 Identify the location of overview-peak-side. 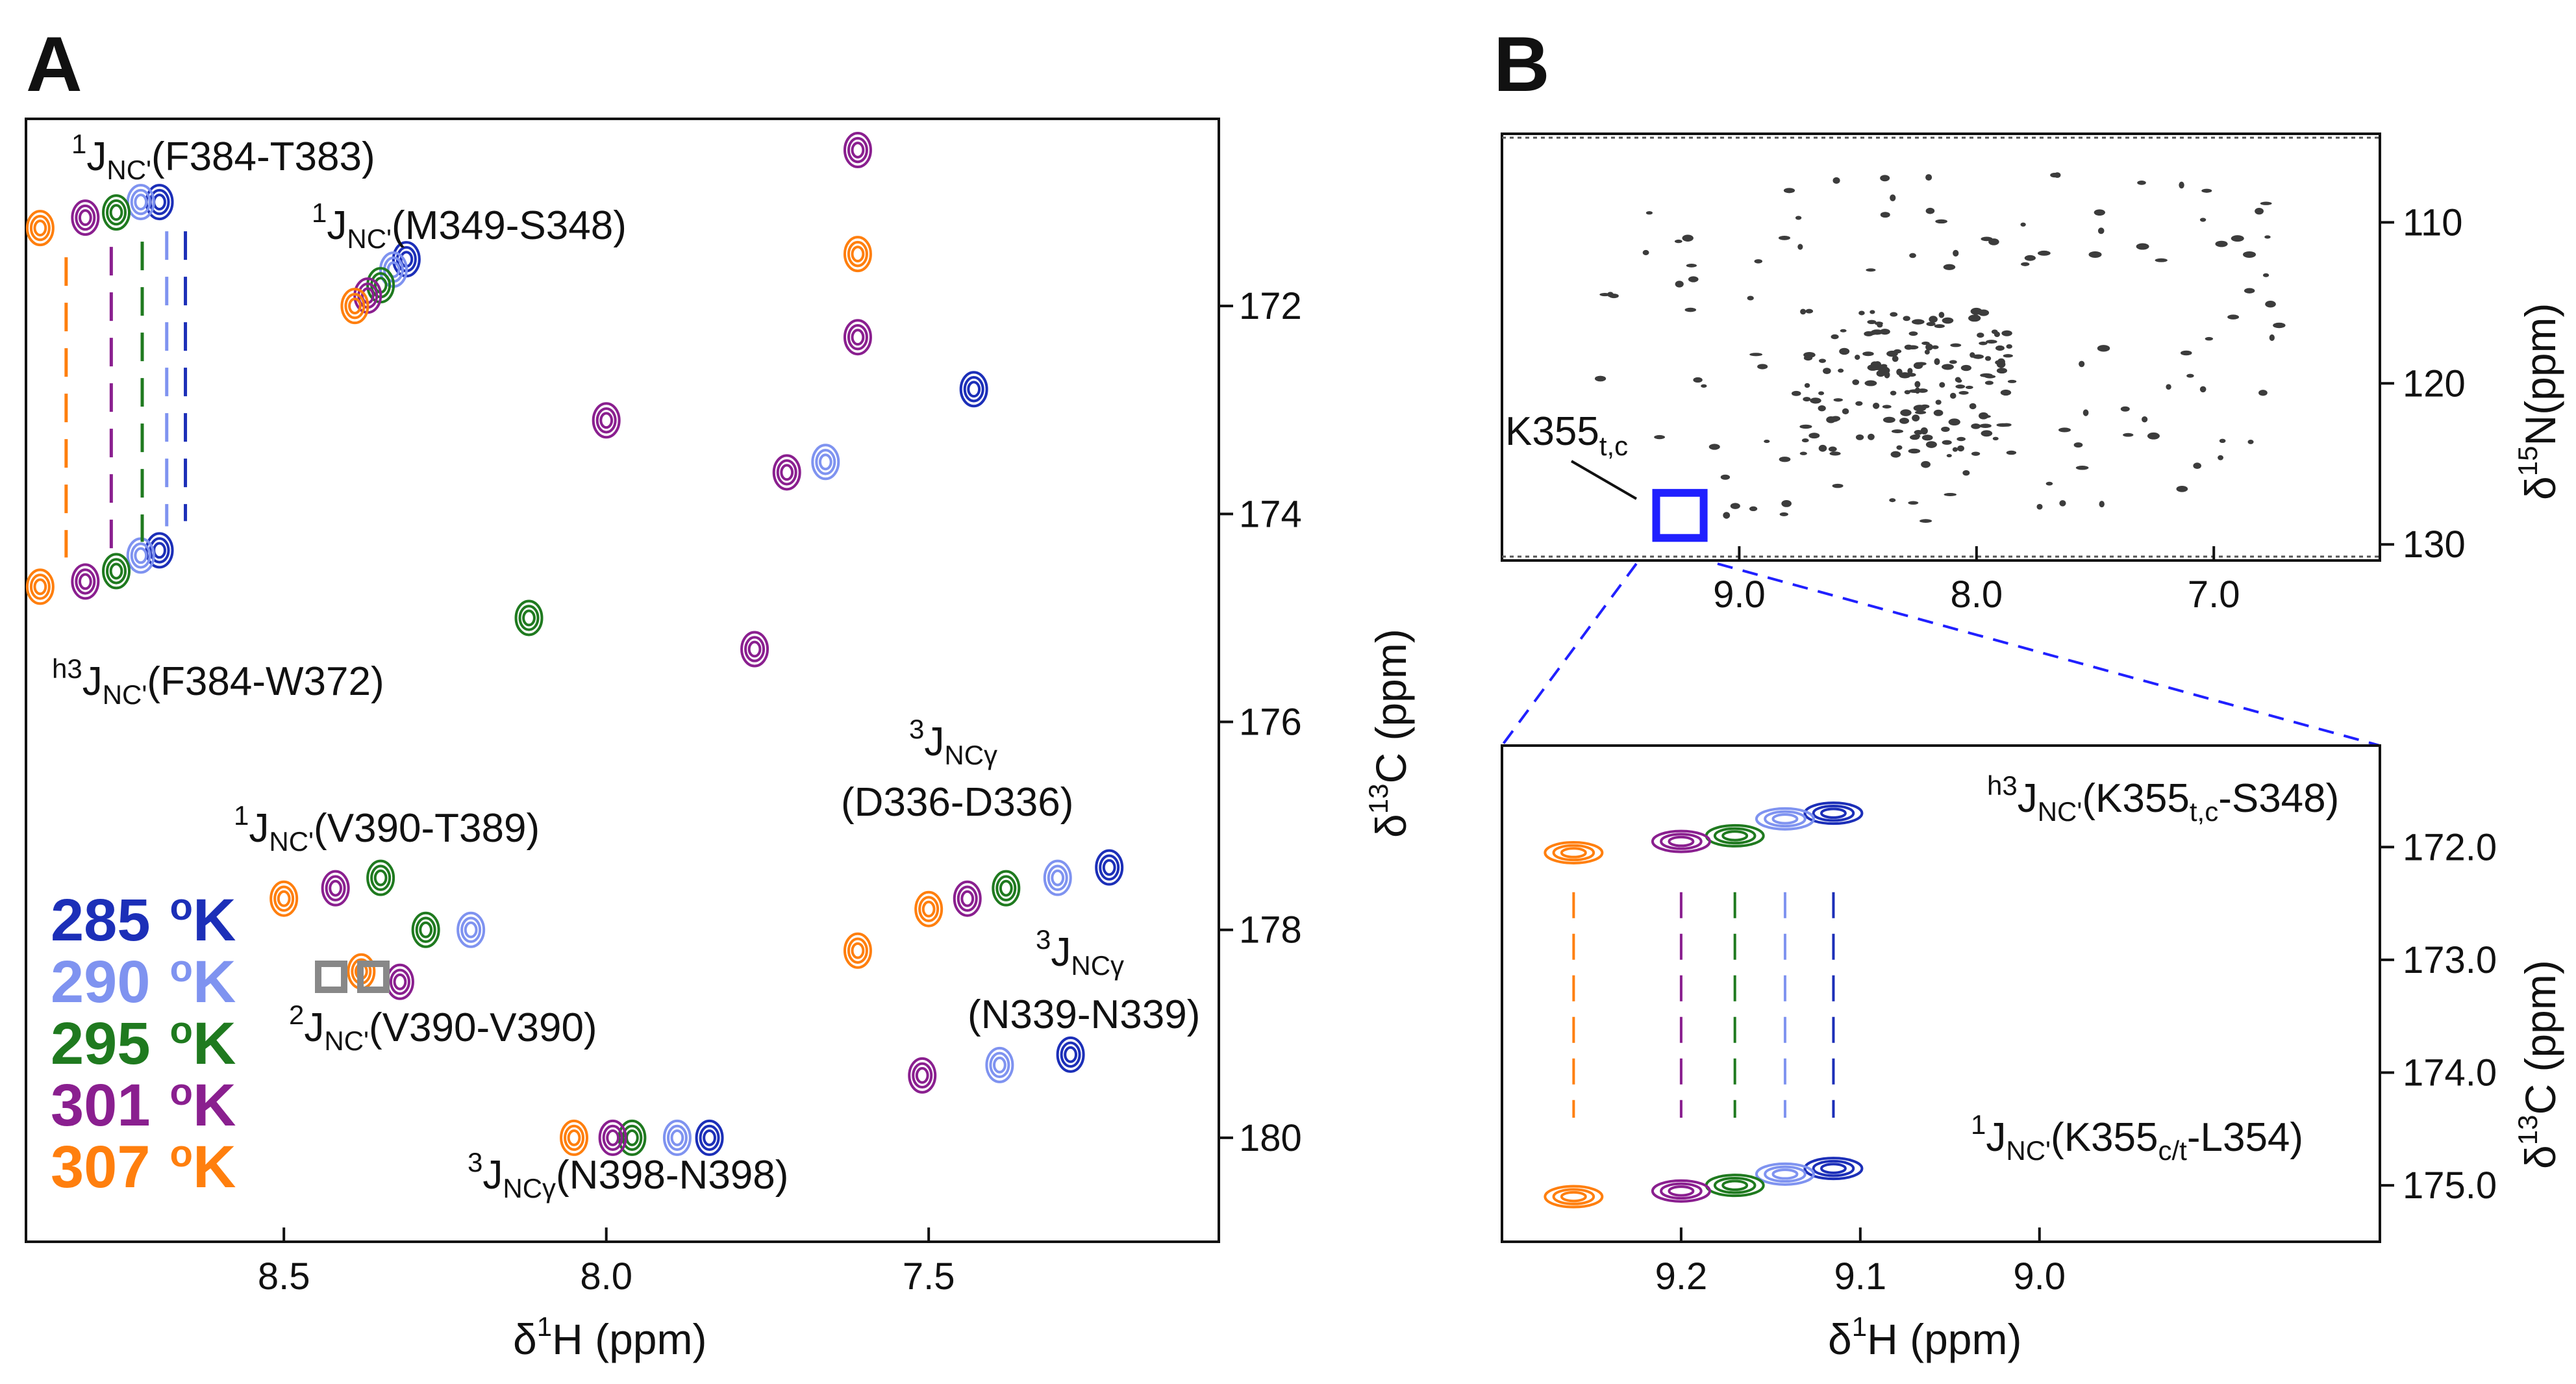
(2237, 239).